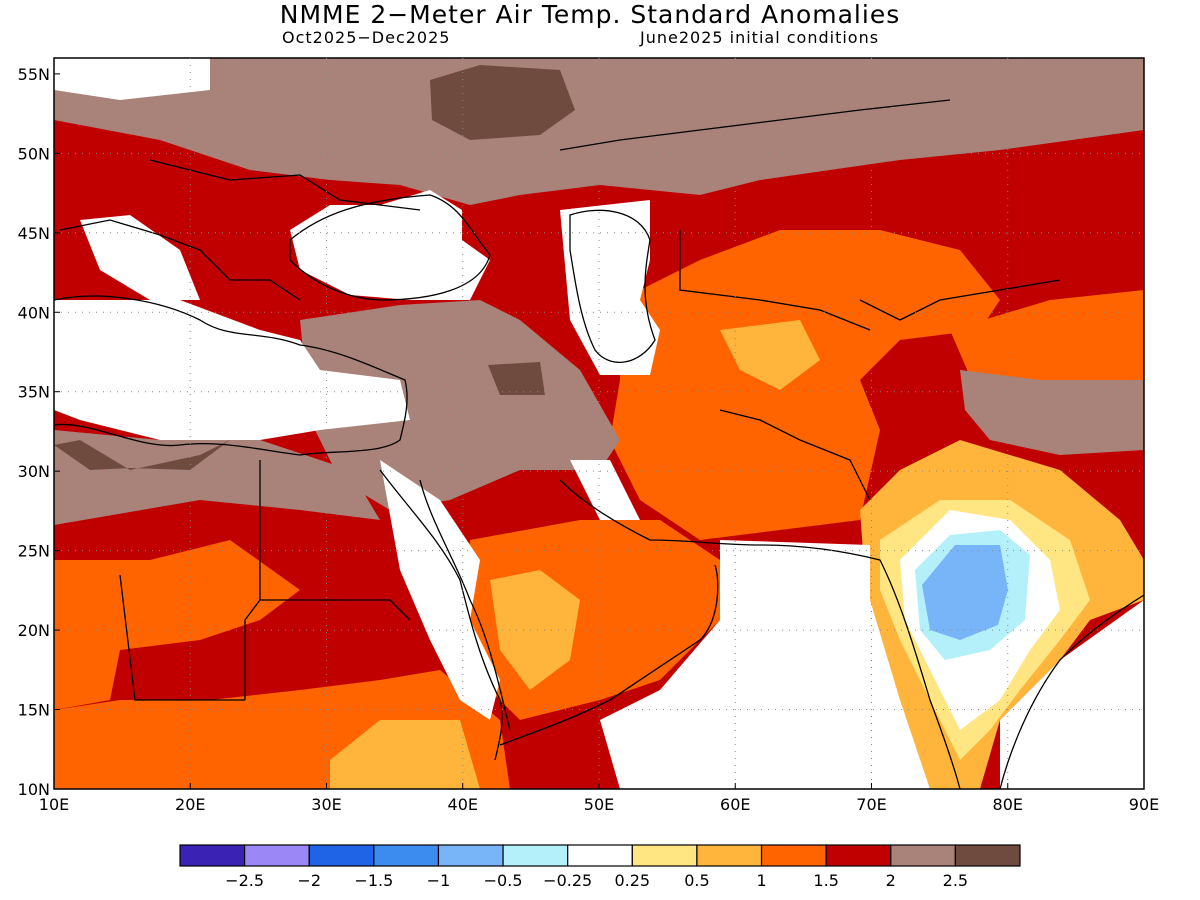  I want to click on lon-label: 10E, so click(54, 804).